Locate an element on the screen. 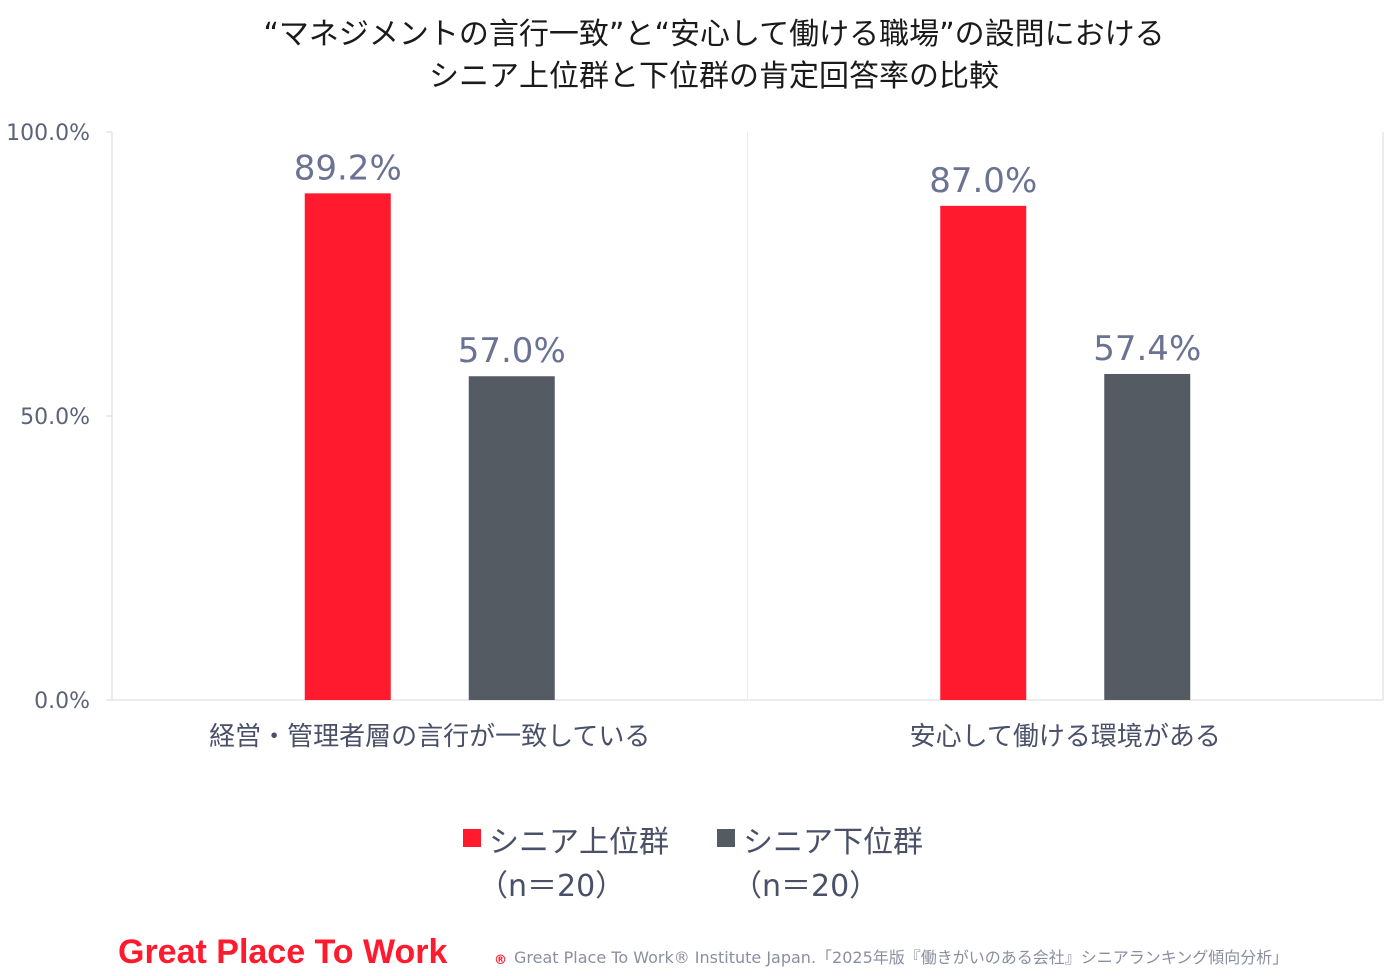  chart-title-line2: シニア上位群と下位群の肯定回答率の比較 is located at coordinates (714, 76).